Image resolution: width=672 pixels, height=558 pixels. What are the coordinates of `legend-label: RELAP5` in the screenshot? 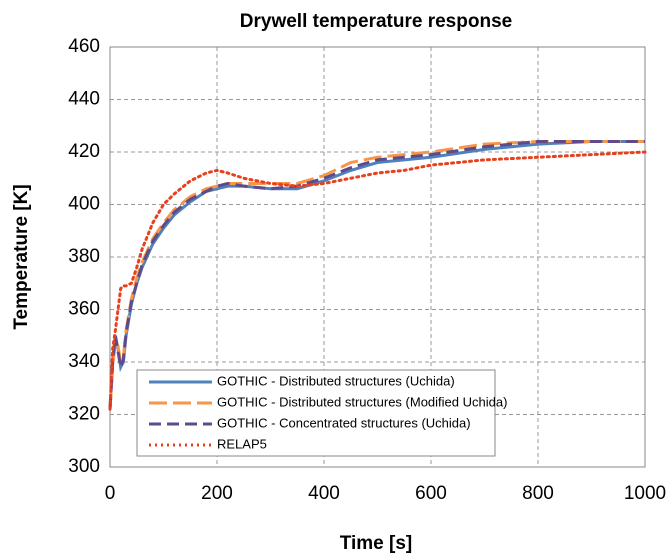 It's located at (242, 443).